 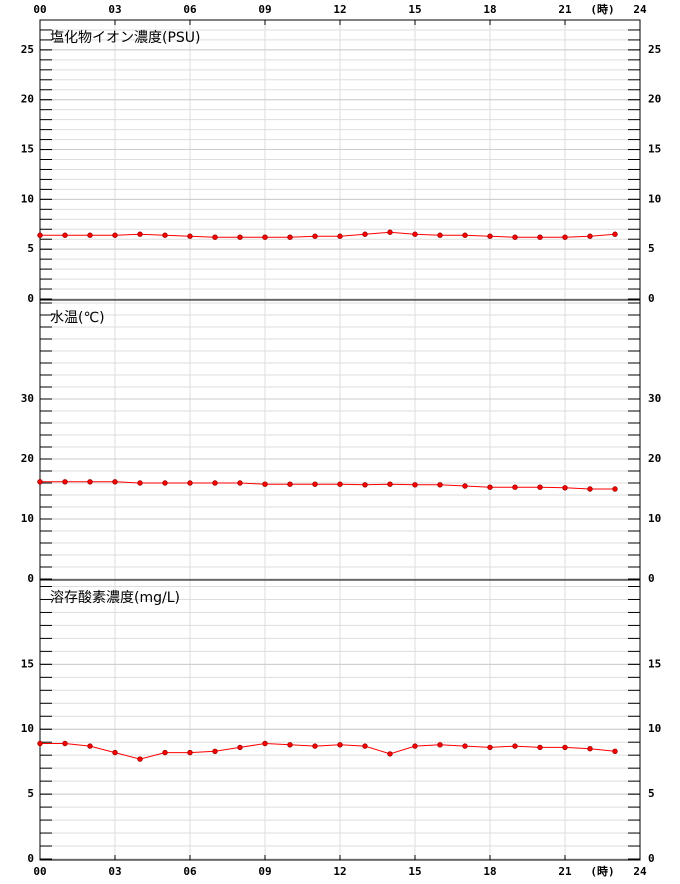 What do you see at coordinates (654, 458) in the screenshot?
I see `y-tick-label-right: 20` at bounding box center [654, 458].